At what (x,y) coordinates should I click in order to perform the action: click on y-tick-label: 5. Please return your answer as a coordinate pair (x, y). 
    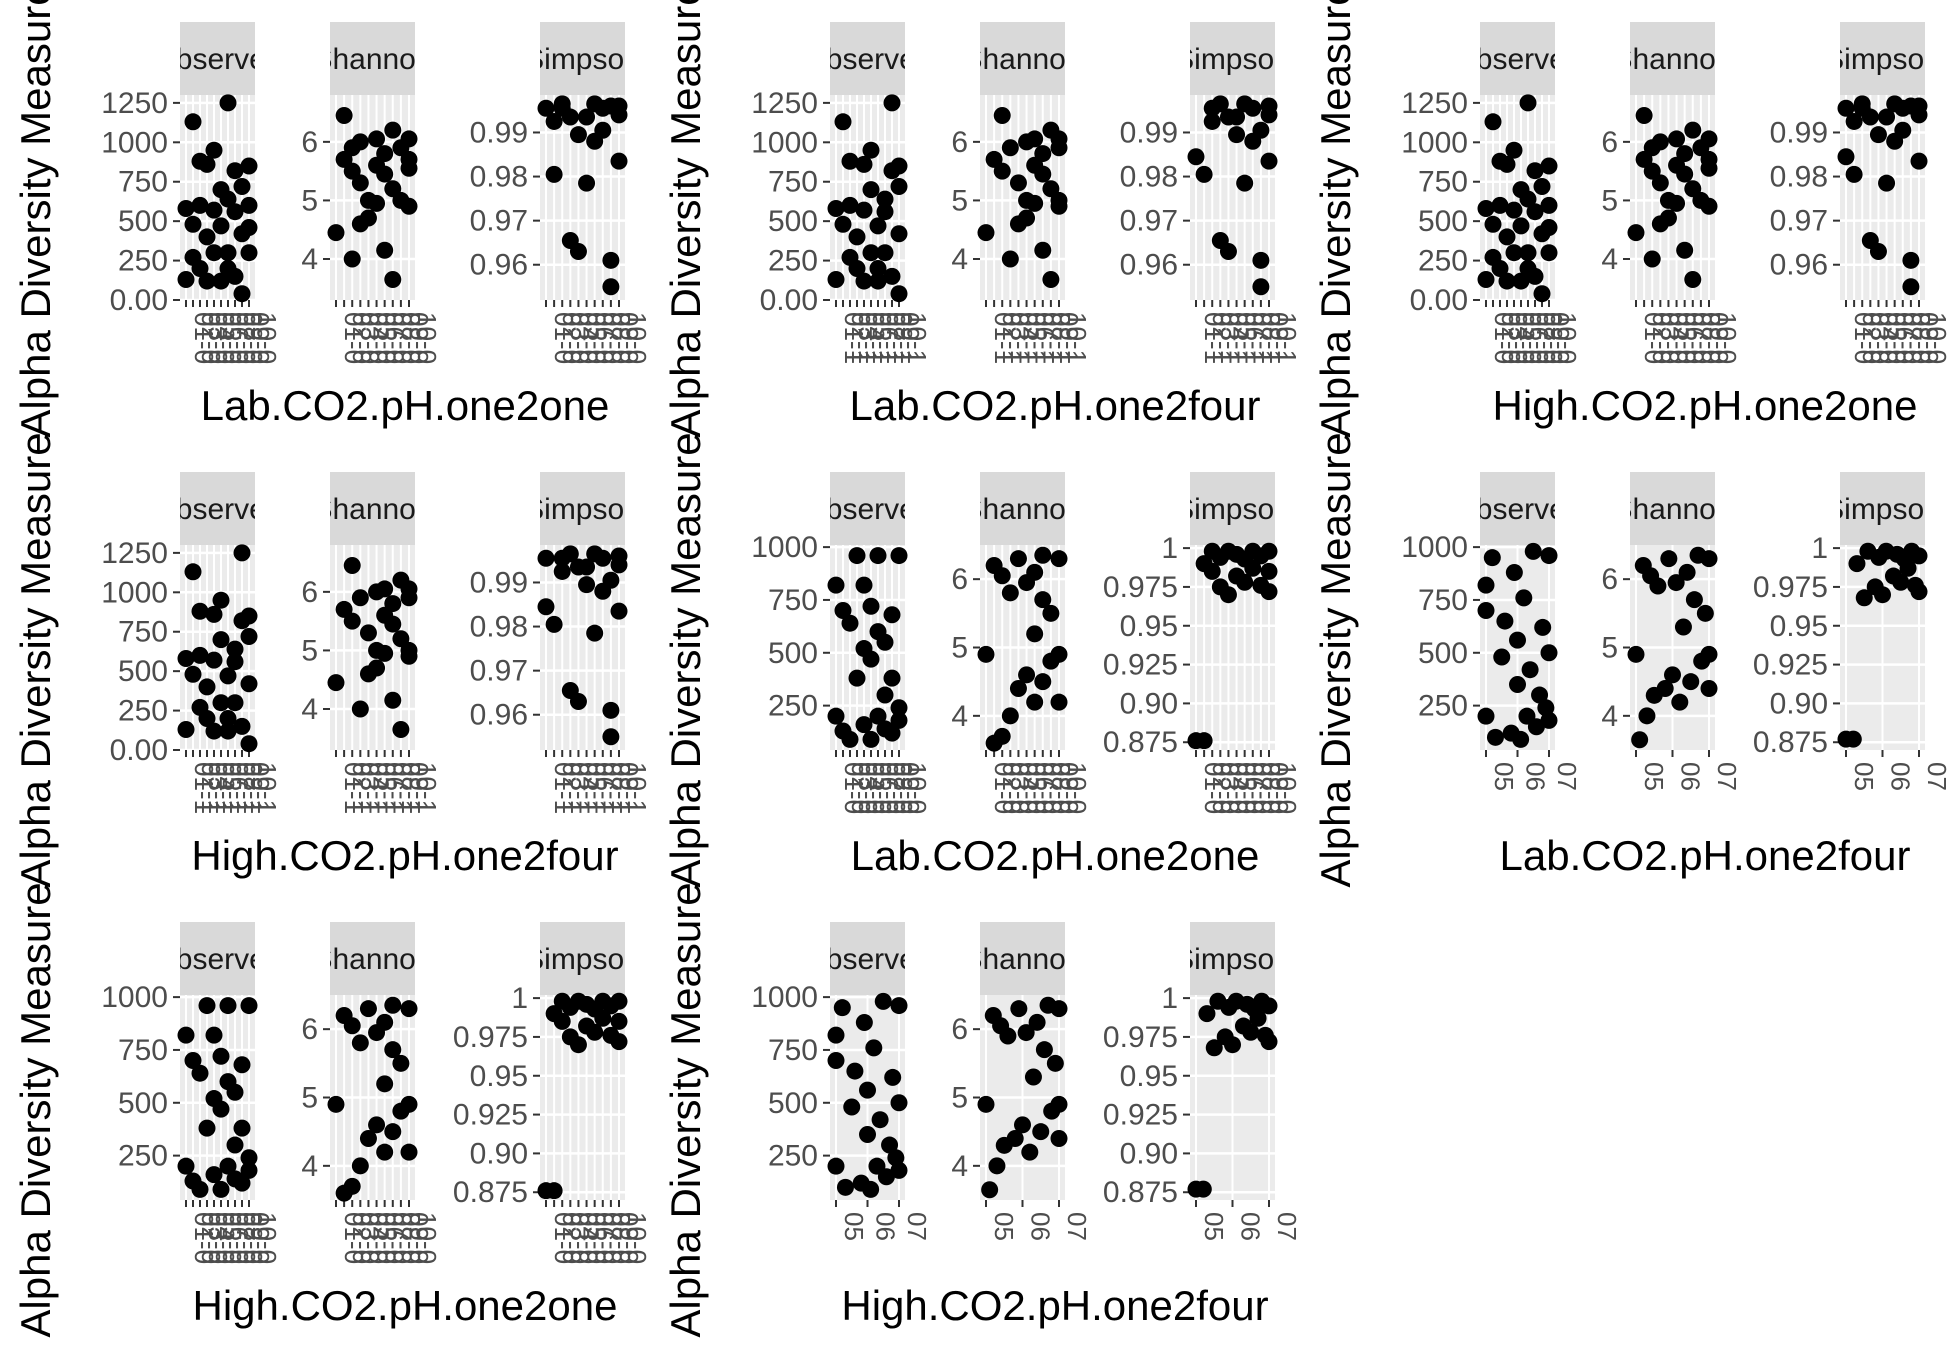
    Looking at the image, I should click on (309, 1098).